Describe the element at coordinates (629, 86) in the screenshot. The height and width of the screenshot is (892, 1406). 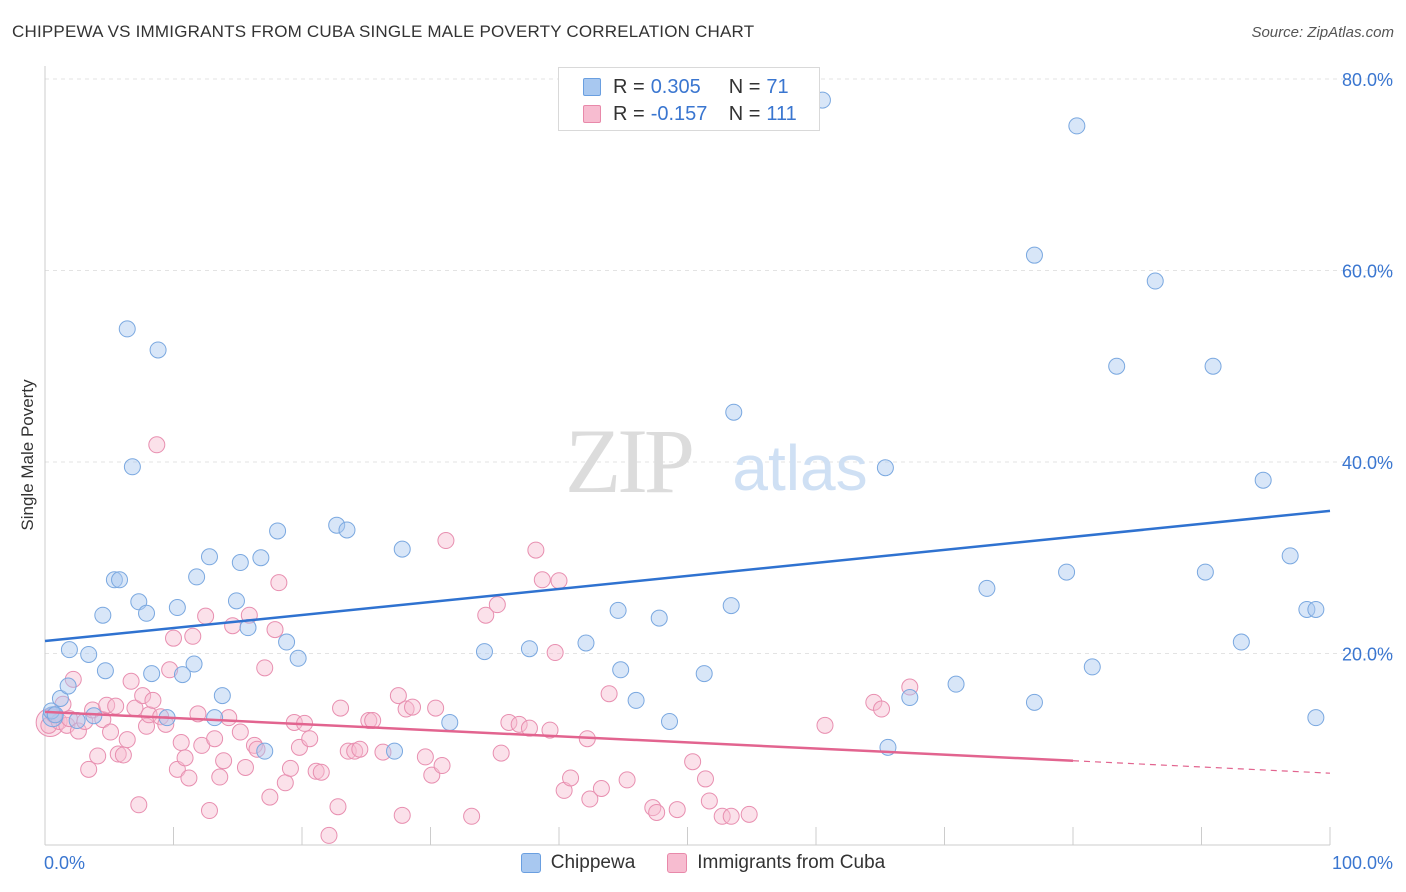
I see `legend-r-label: R =` at that location.